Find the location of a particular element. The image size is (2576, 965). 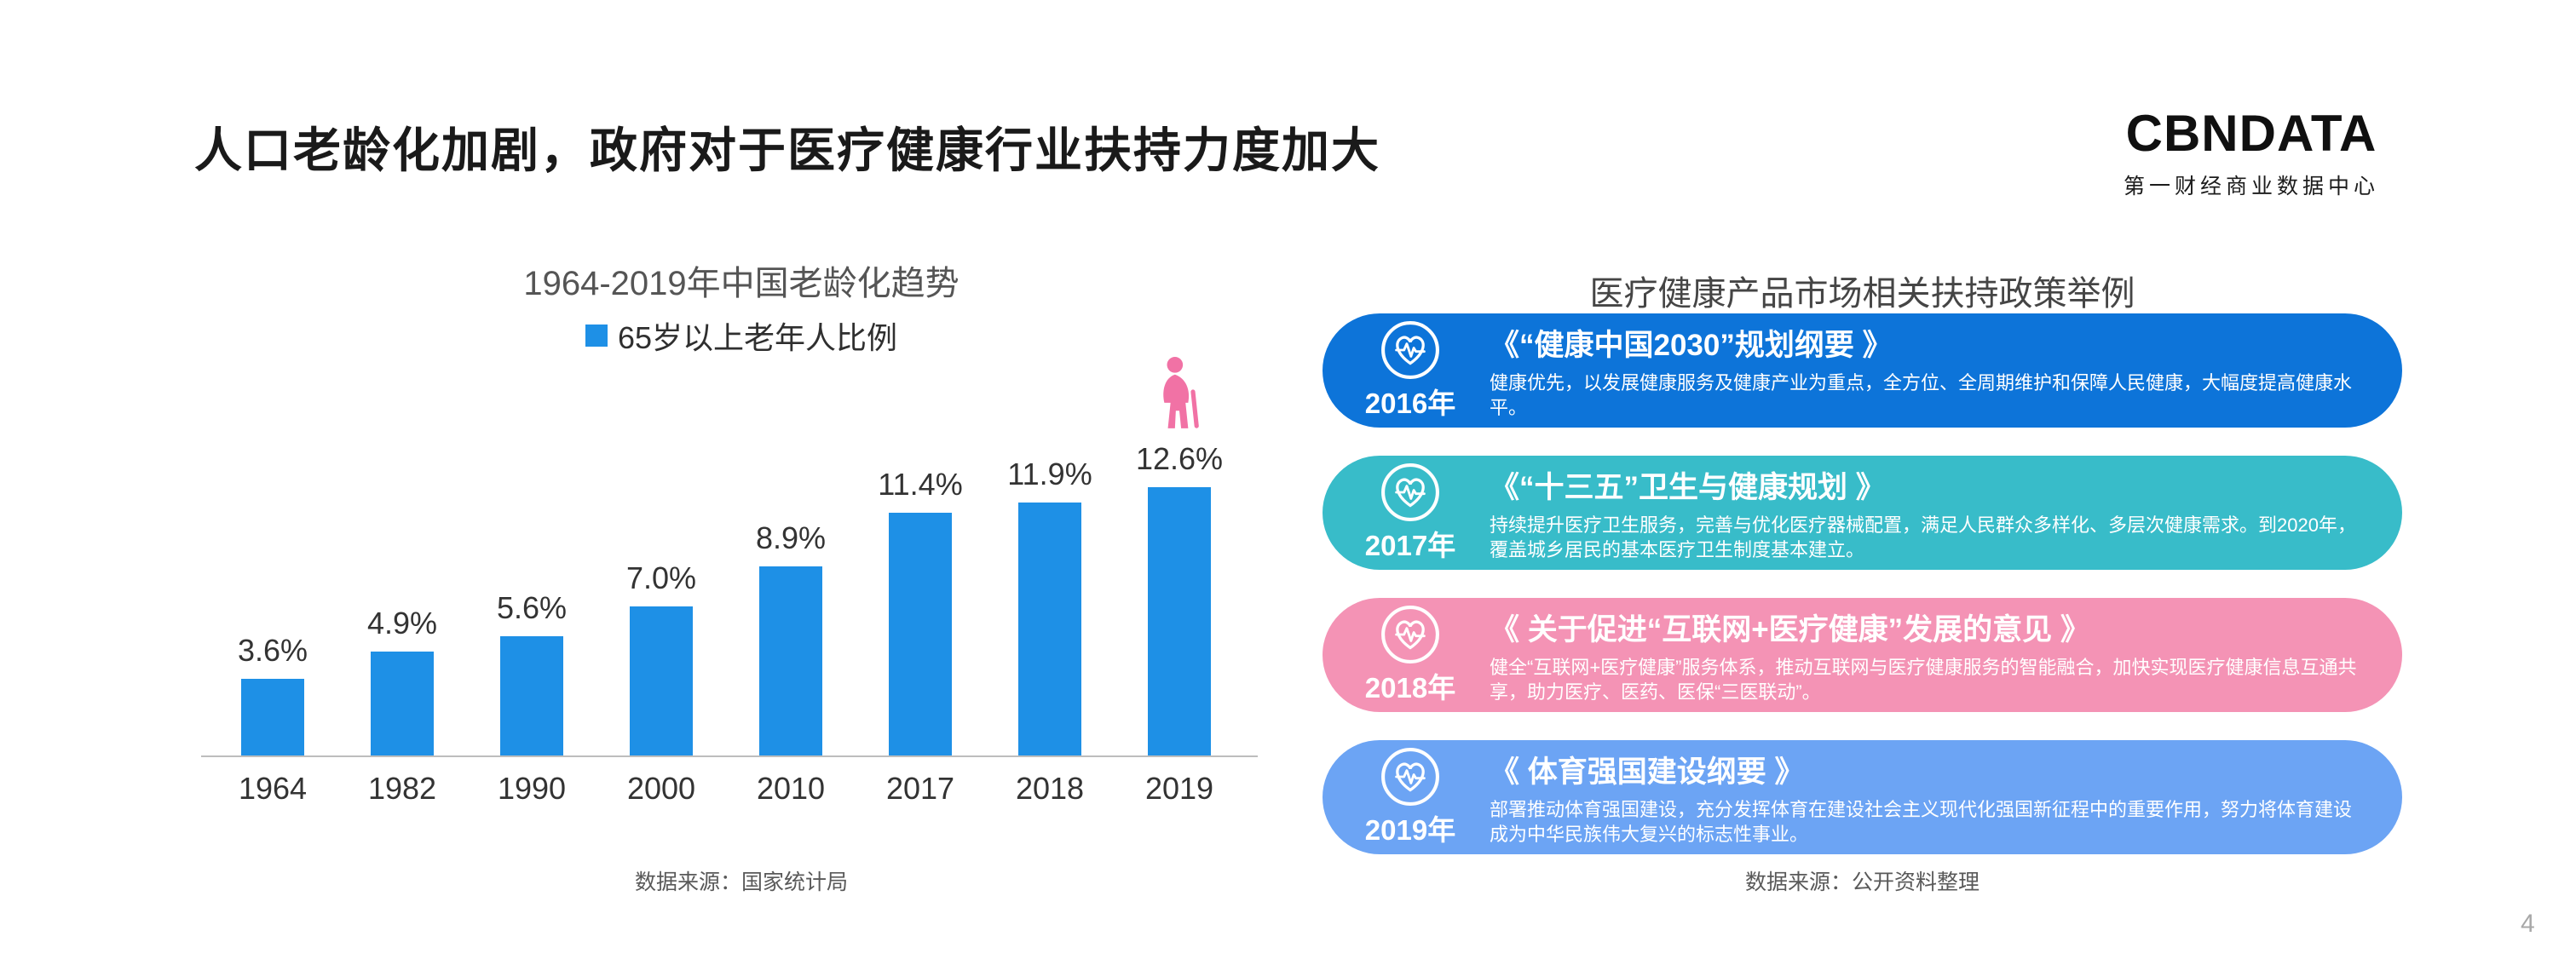

x-tick-label: 2010 is located at coordinates (791, 789).